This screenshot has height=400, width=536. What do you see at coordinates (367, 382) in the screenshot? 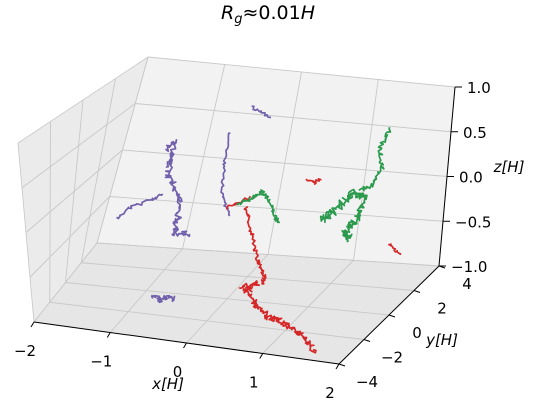
I see `y-tick-label: −4` at bounding box center [367, 382].